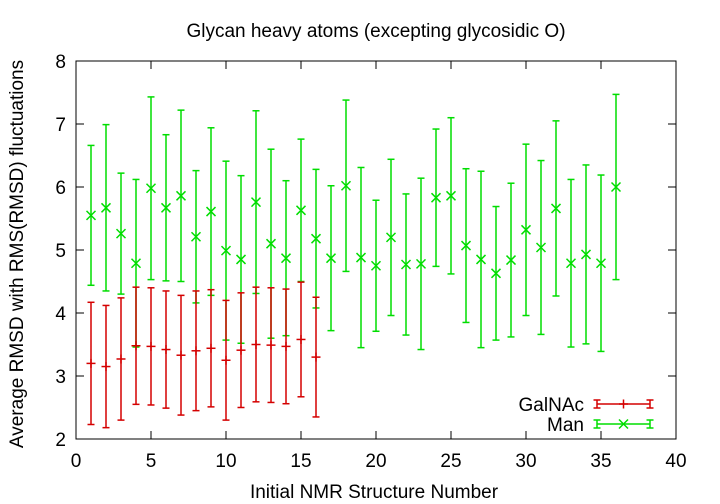 The height and width of the screenshot is (504, 720). Describe the element at coordinates (551, 405) in the screenshot. I see `legend-label-galnac: GalNAc` at that location.